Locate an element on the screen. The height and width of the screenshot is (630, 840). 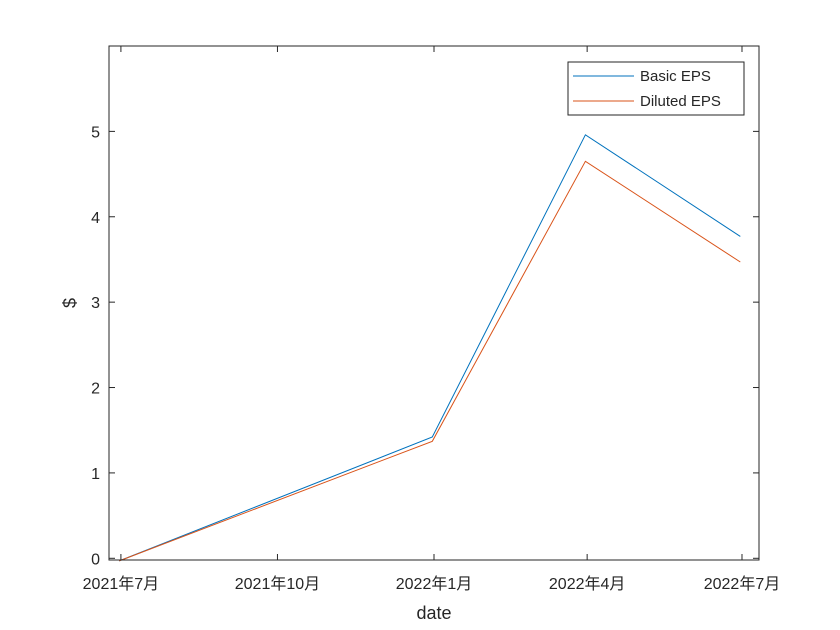
y-tick-label: 0 is located at coordinates (95, 559).